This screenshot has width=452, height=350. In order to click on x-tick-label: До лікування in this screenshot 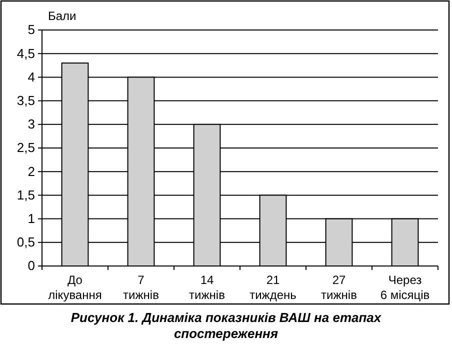, I will do `click(75, 287)`.